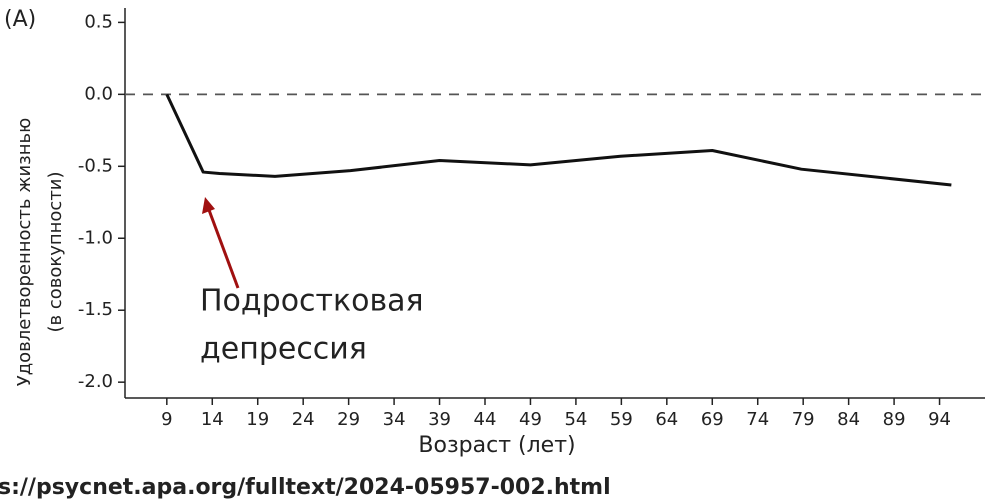 The image size is (996, 500). I want to click on x-tick-label: 44, so click(485, 419).